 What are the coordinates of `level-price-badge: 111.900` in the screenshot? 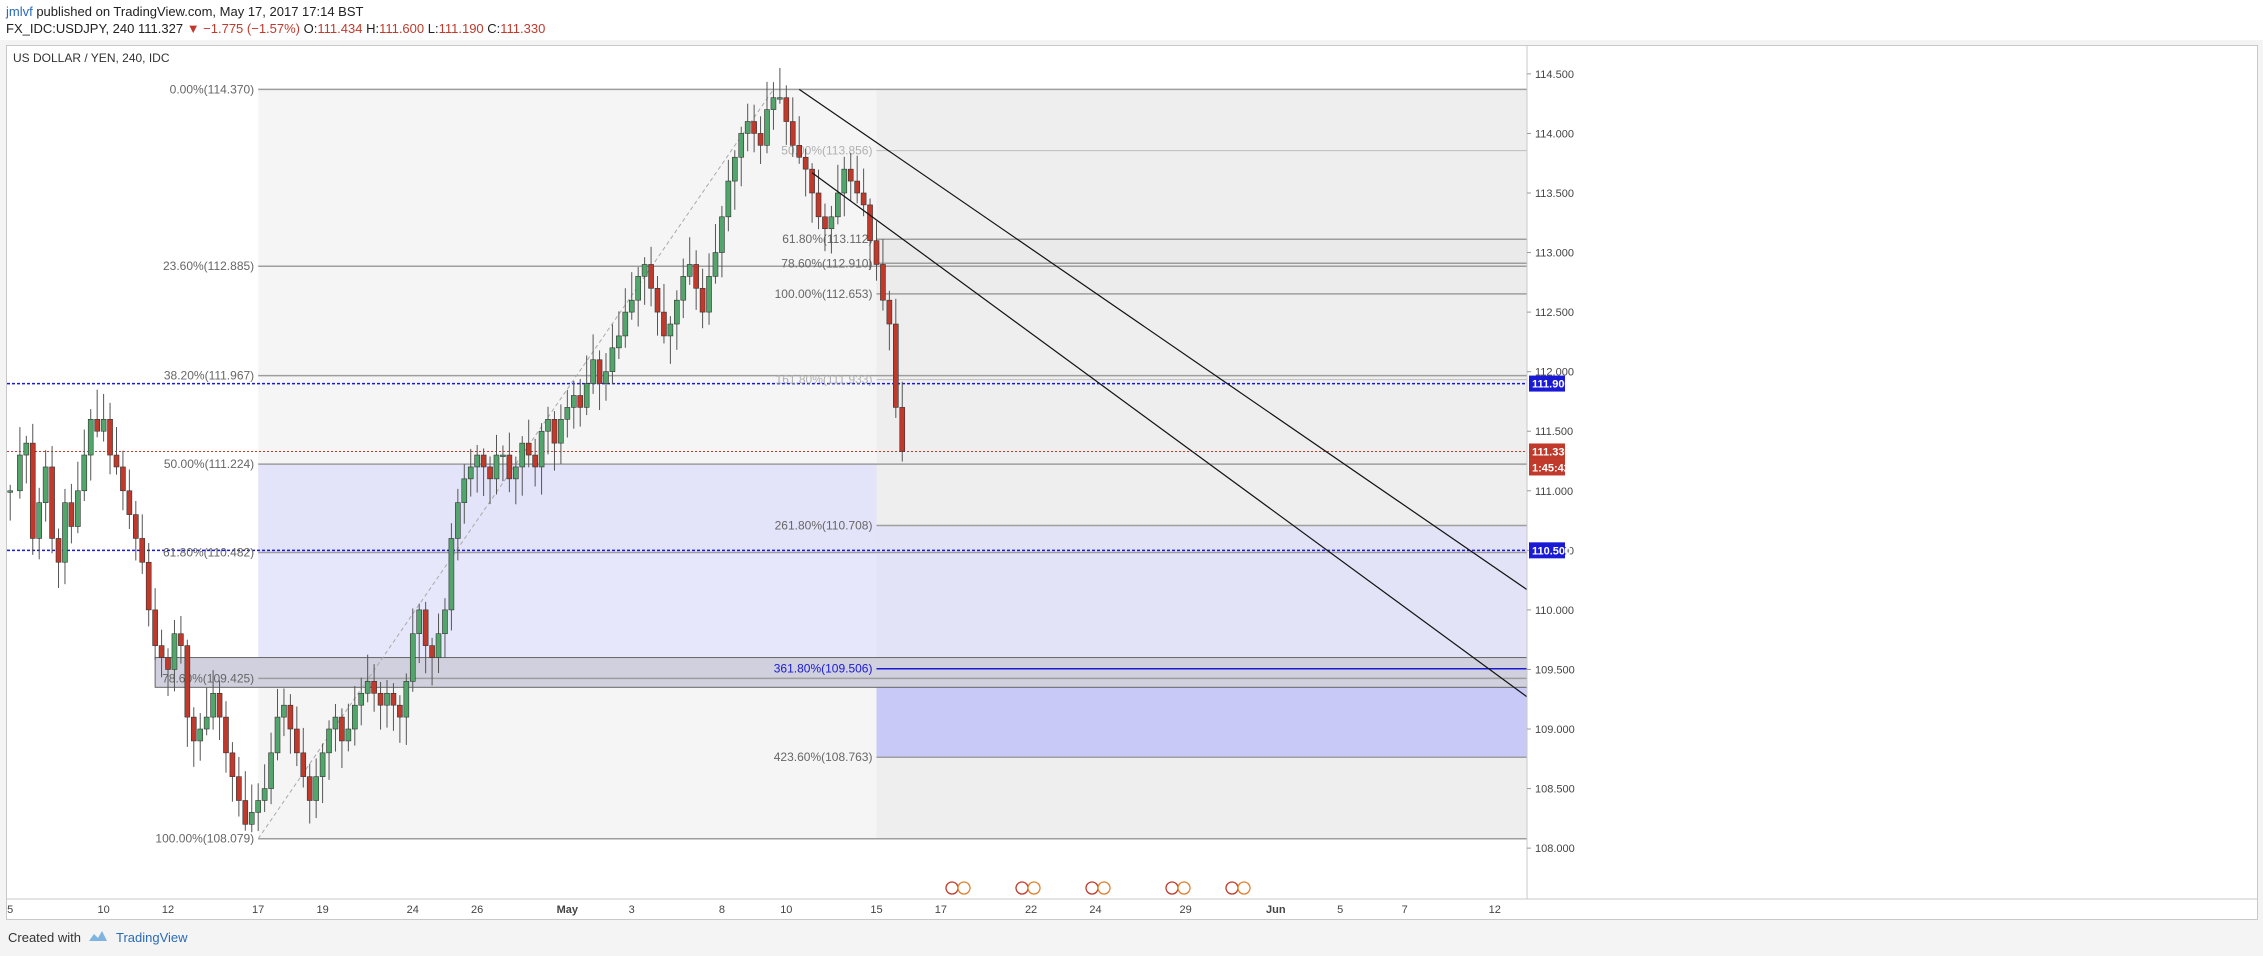 It's located at (1551, 385).